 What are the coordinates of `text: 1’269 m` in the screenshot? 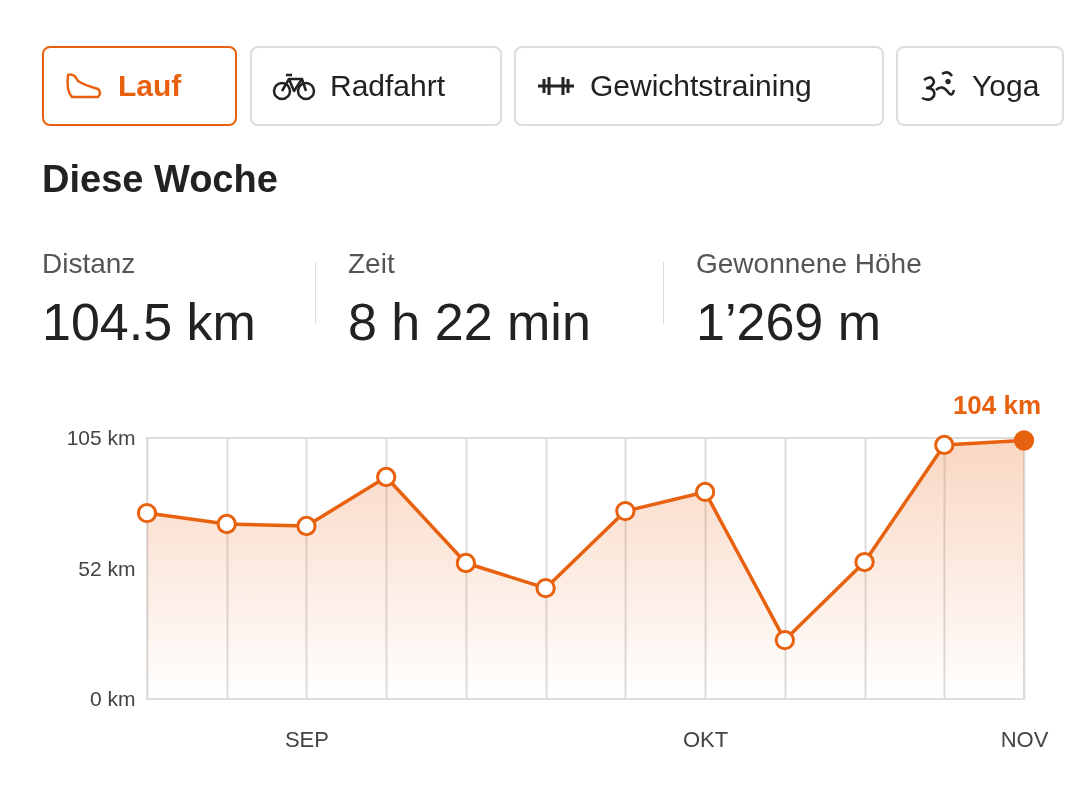 It's located at (788, 322).